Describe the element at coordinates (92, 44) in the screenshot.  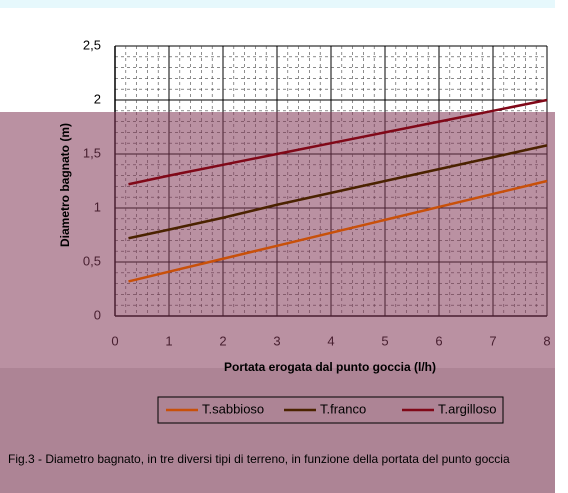
I see `y-tick-label: 2,5` at that location.